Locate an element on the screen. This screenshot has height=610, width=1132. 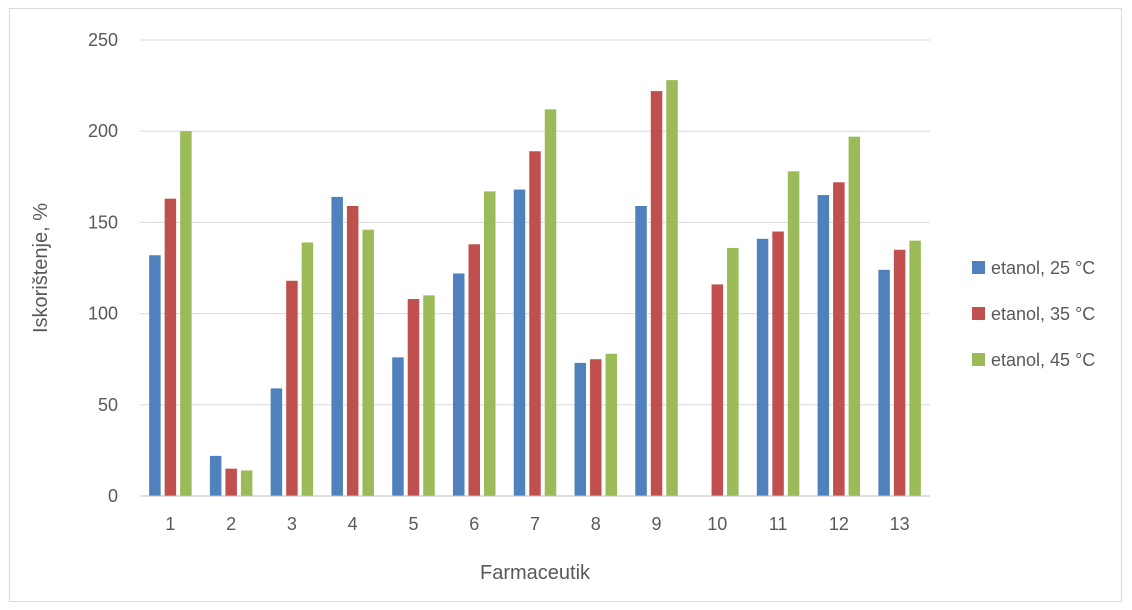
bar-s3-c11 is located at coordinates (793, 333).